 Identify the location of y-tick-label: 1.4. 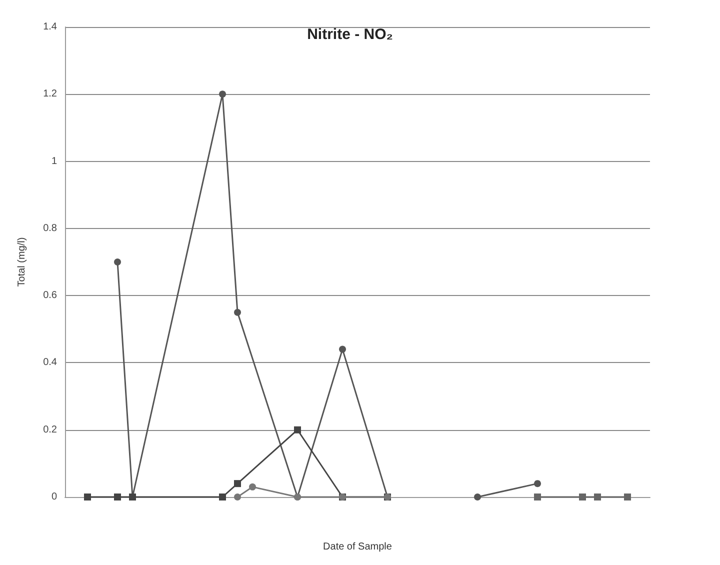
(50, 27).